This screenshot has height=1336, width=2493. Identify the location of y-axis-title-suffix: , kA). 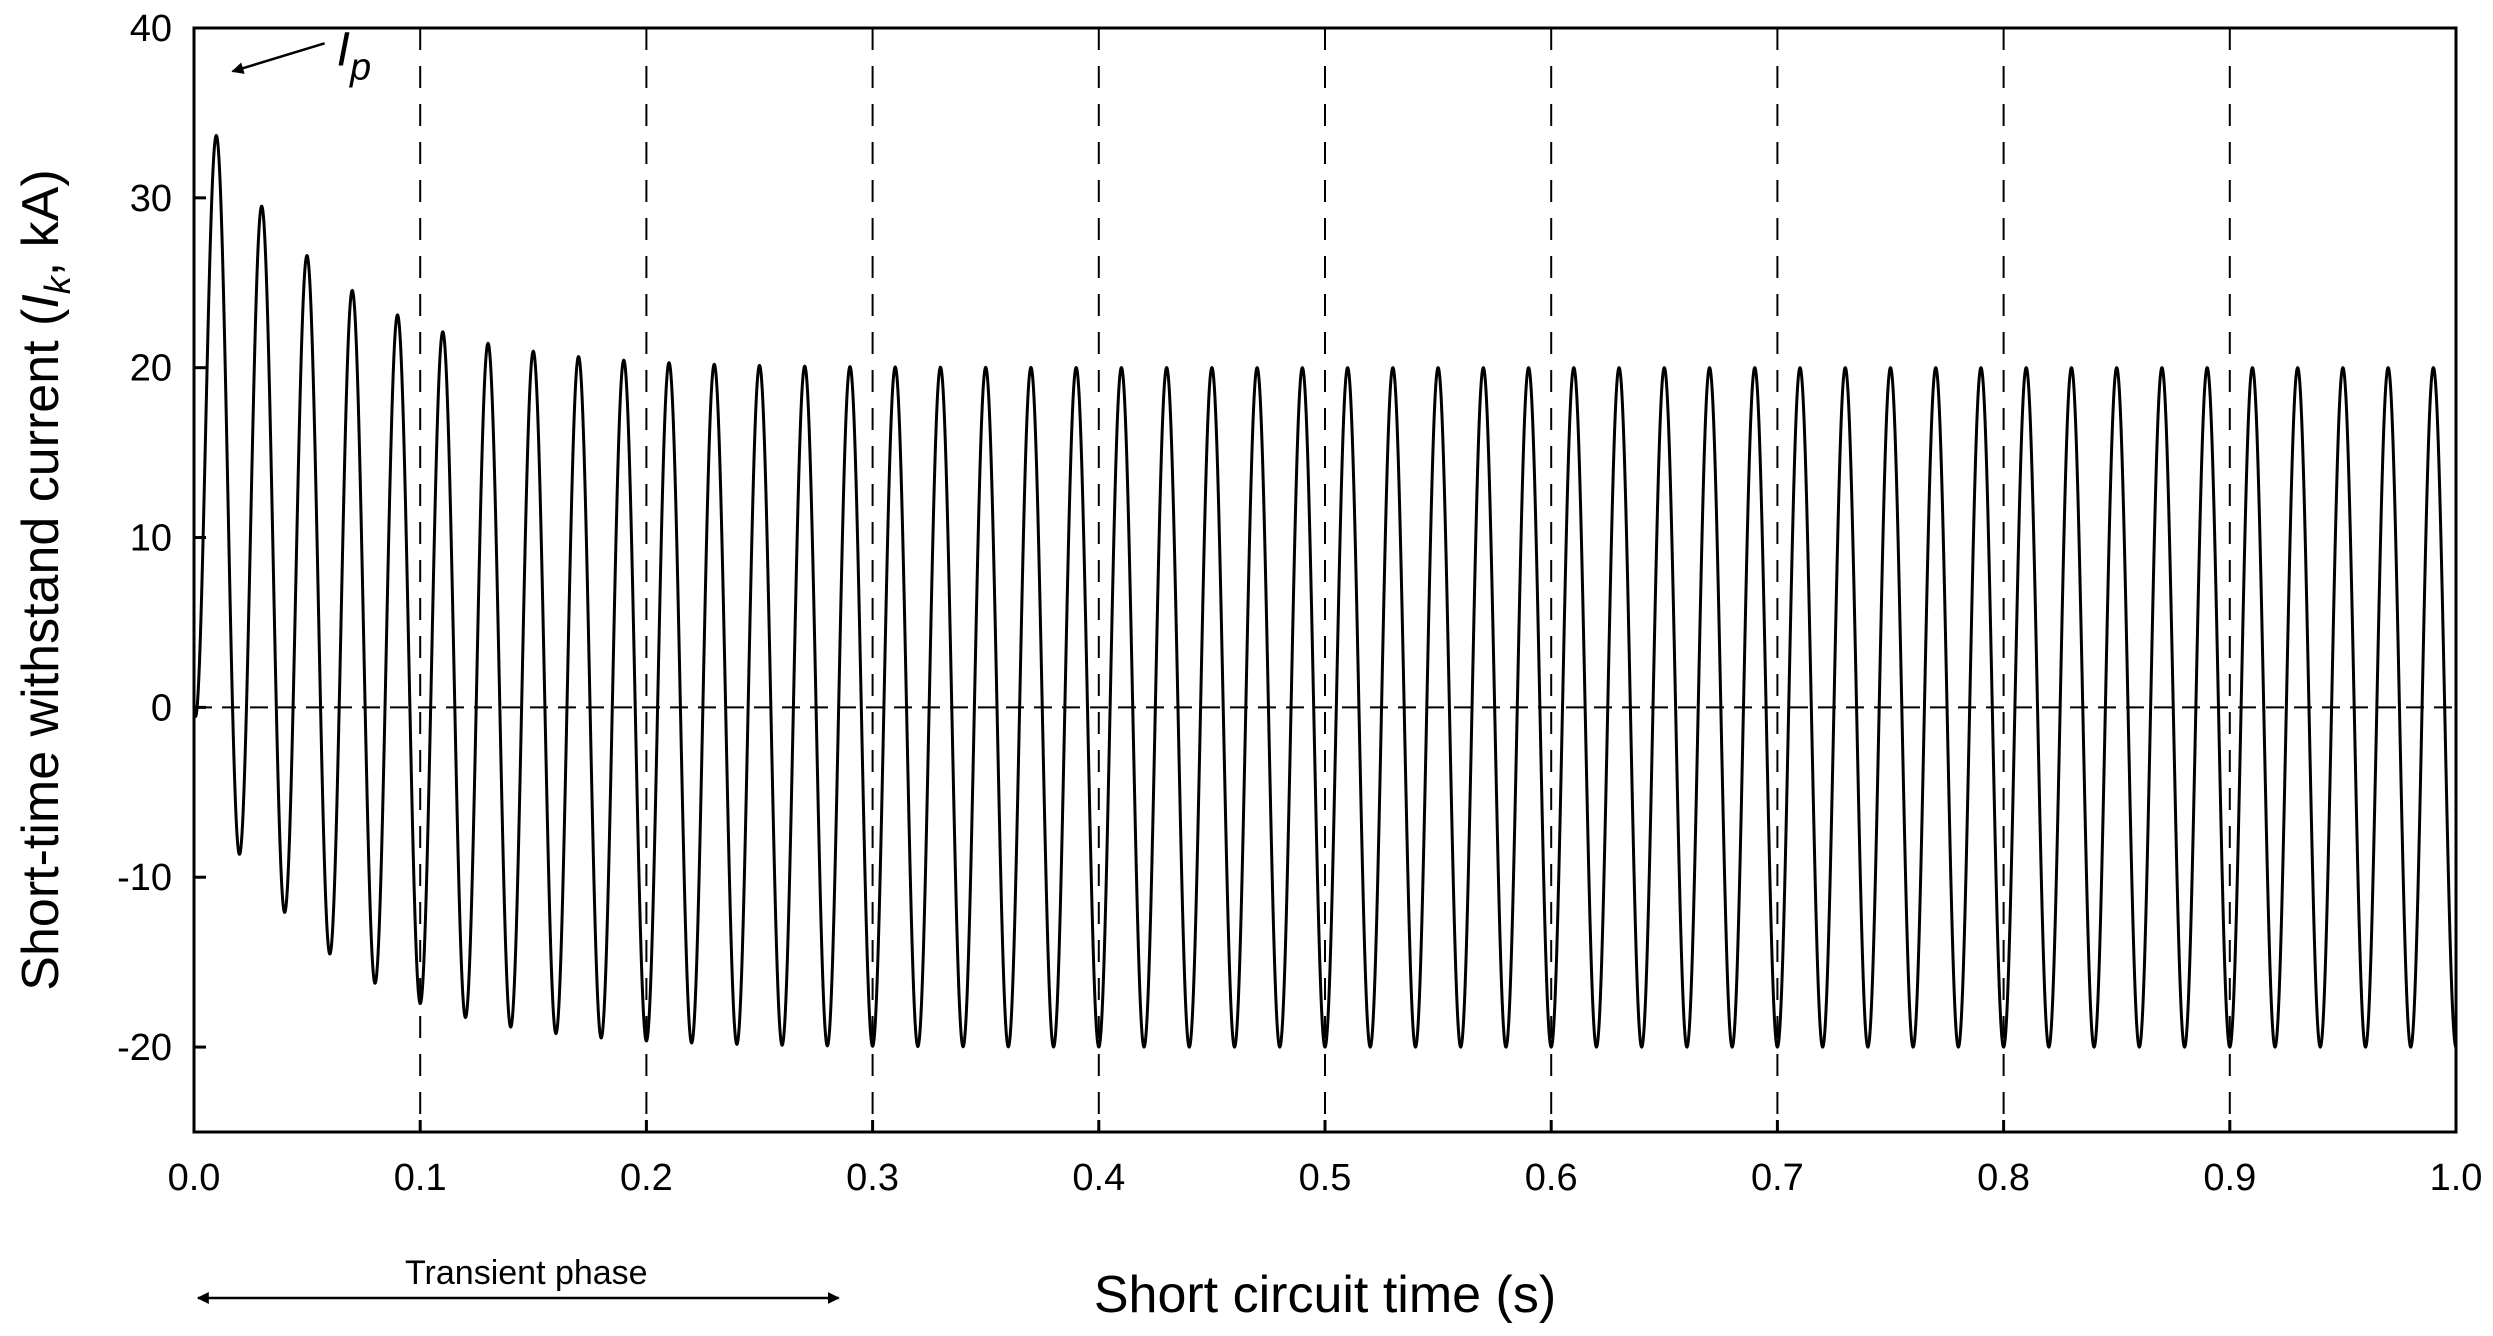
(41, 222).